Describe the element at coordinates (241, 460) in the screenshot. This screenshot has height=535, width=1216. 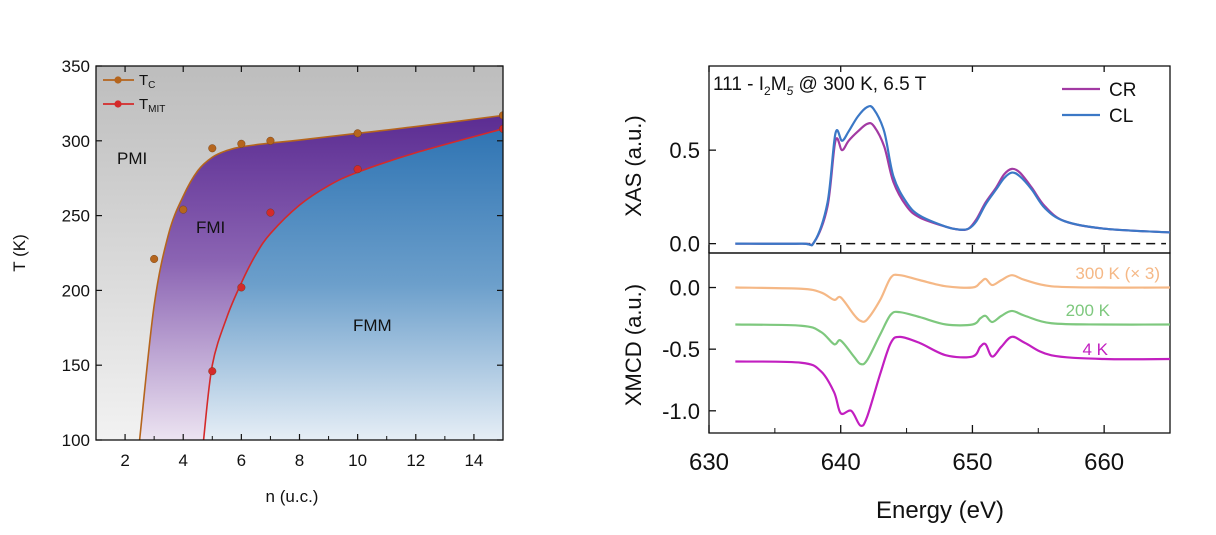
I see `x-tick-label-a: 6` at that location.